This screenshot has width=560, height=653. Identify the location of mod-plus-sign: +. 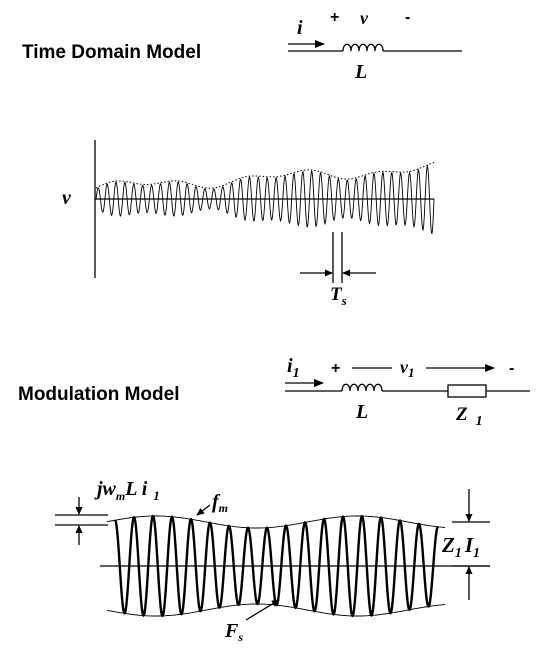
(335, 368).